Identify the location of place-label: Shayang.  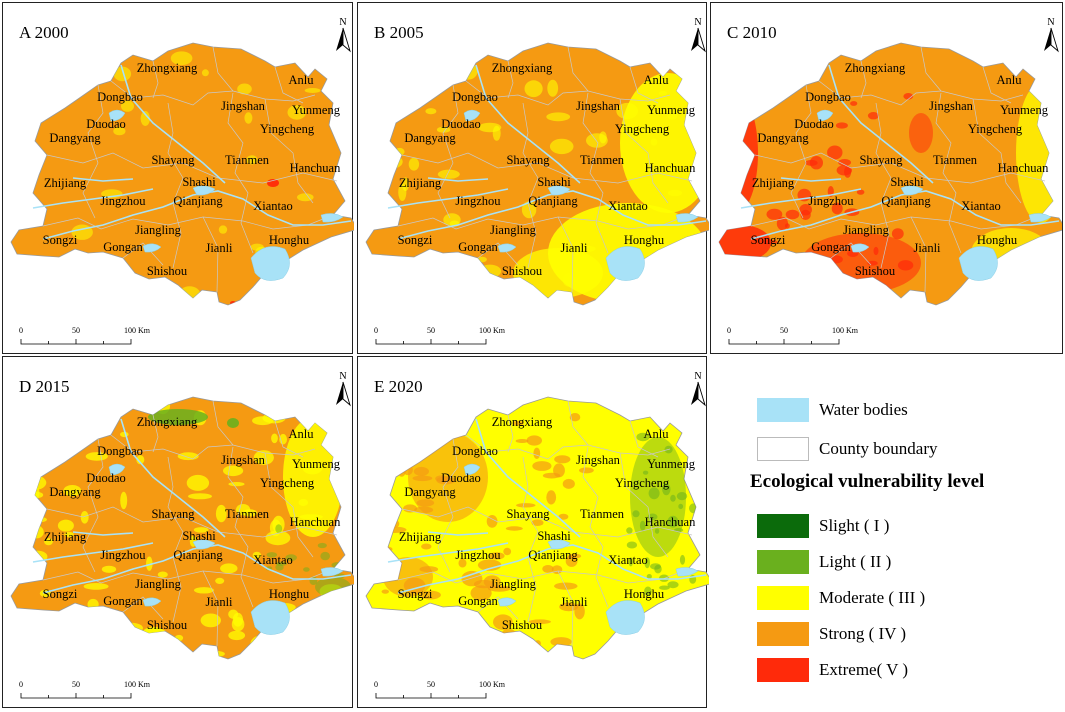
(173, 160).